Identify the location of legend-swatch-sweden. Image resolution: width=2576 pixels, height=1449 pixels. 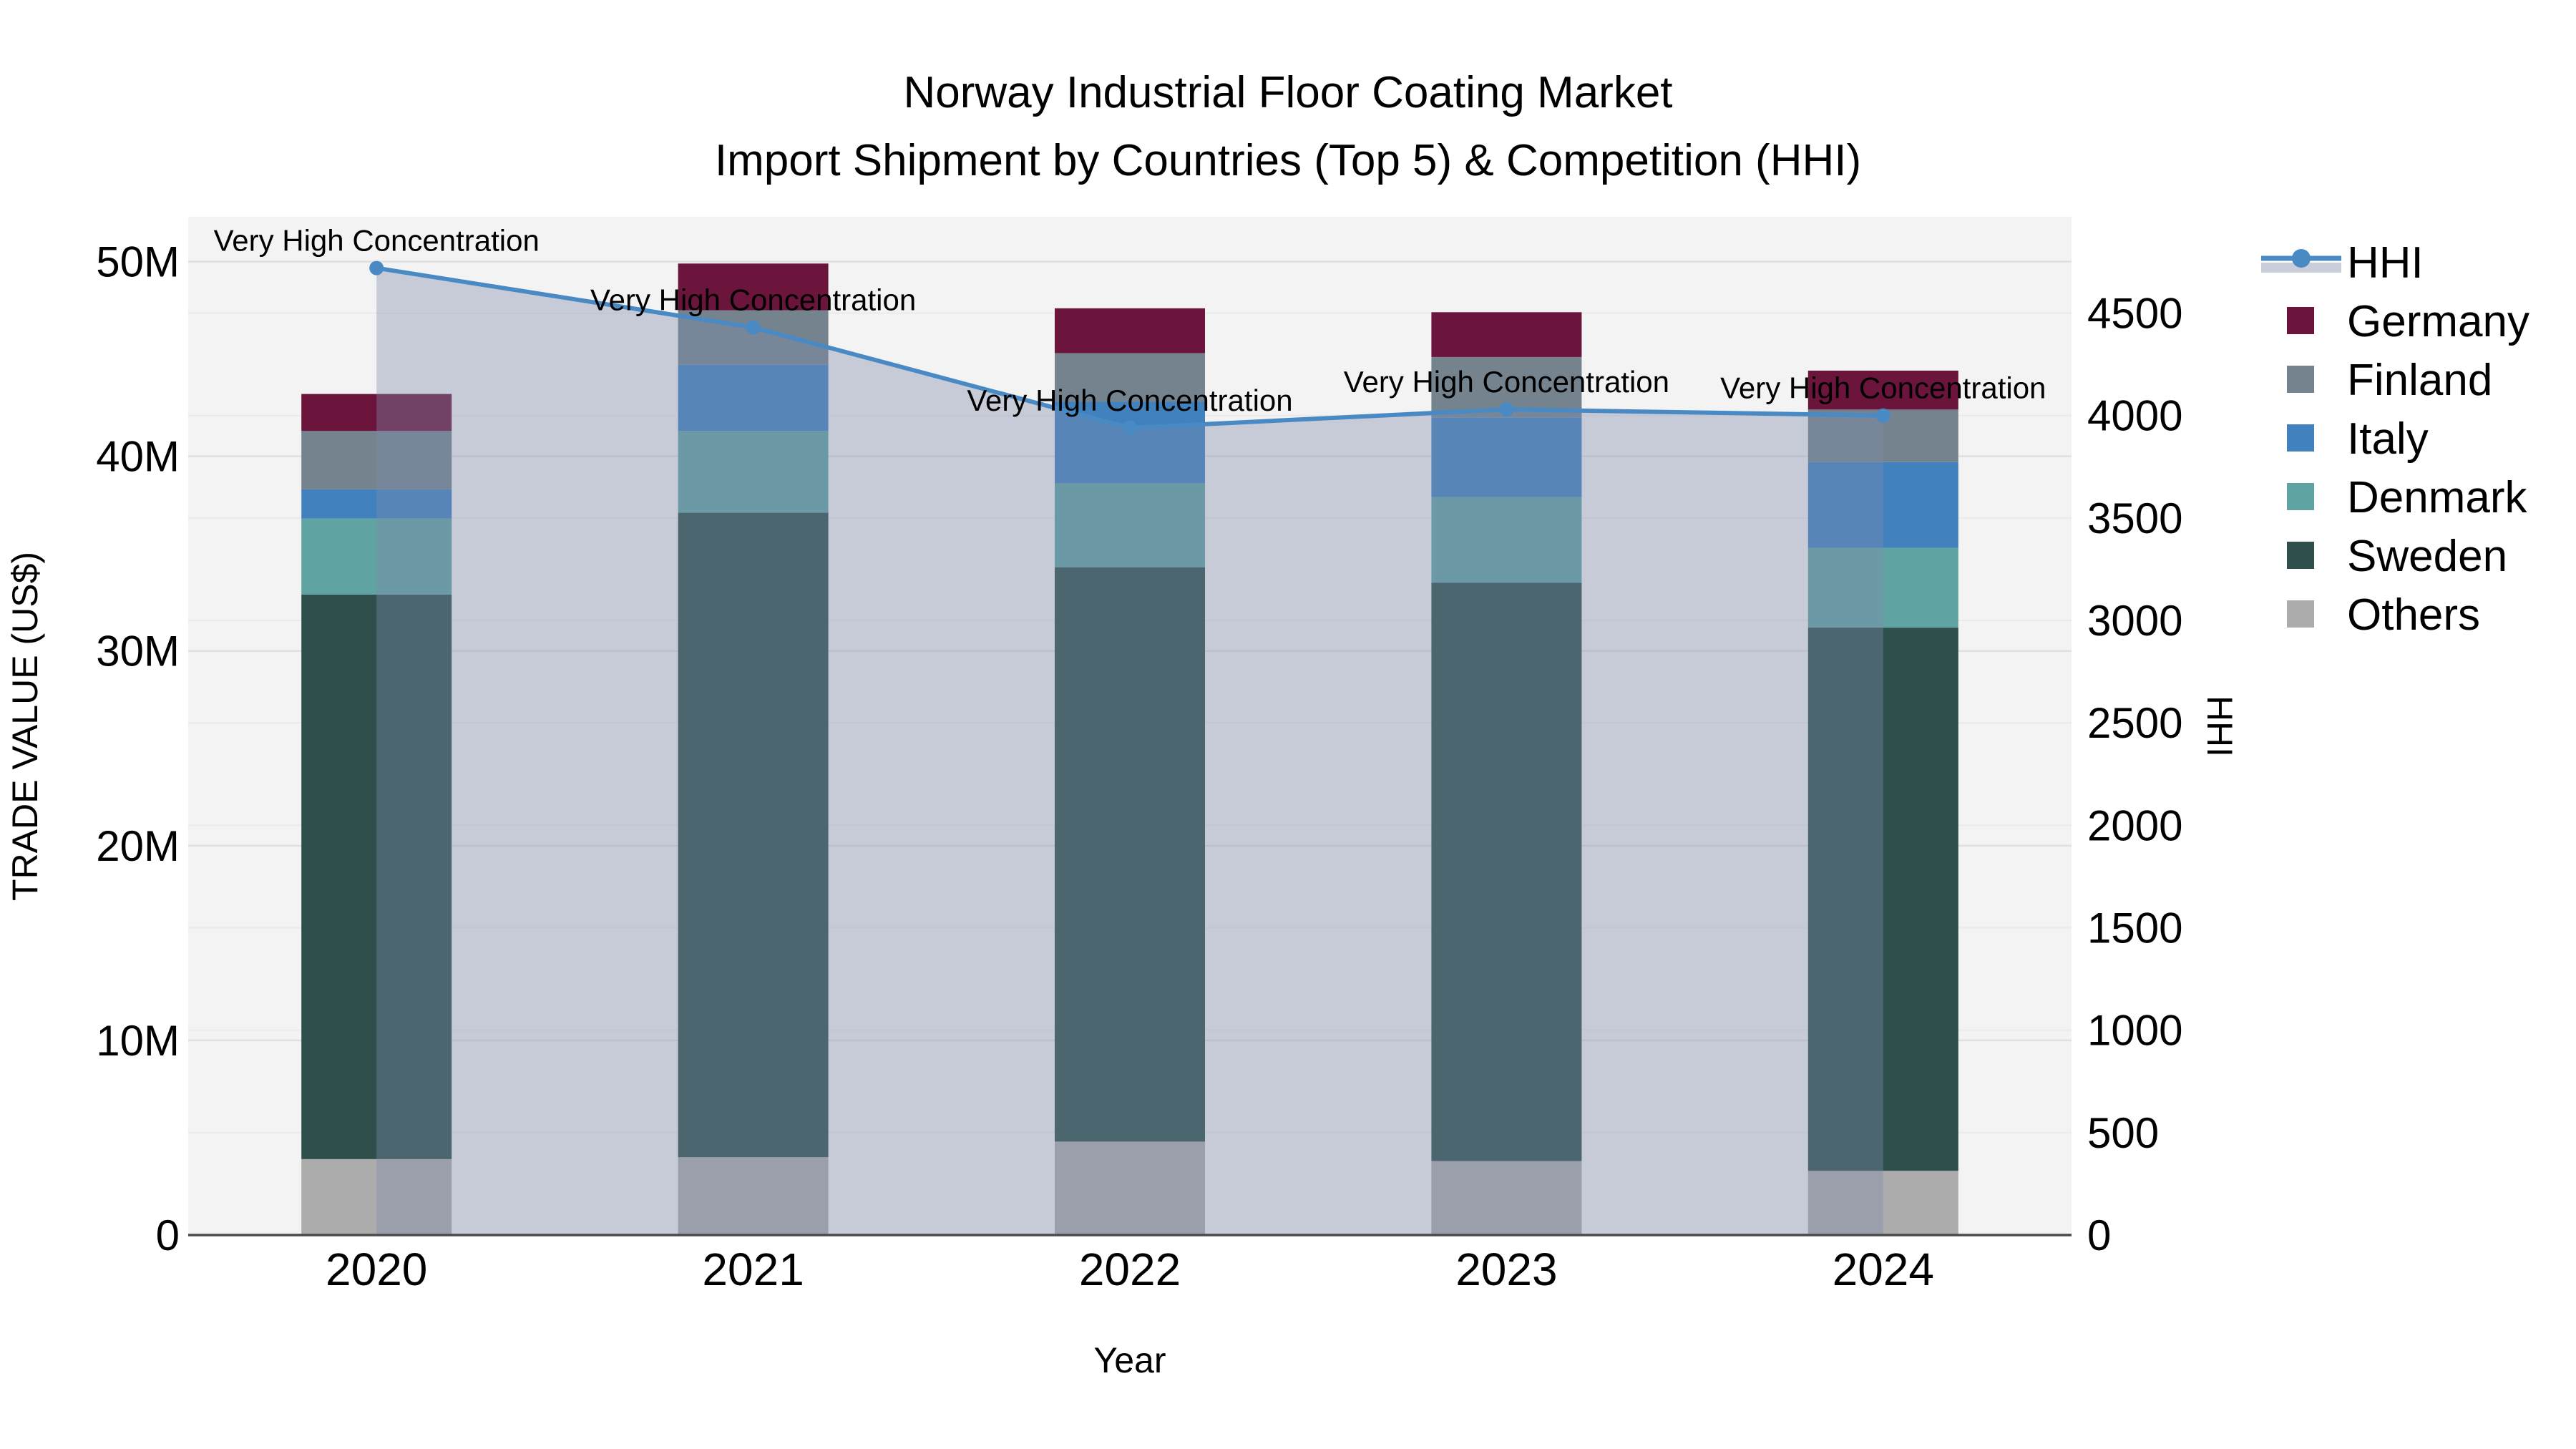
(2300, 555).